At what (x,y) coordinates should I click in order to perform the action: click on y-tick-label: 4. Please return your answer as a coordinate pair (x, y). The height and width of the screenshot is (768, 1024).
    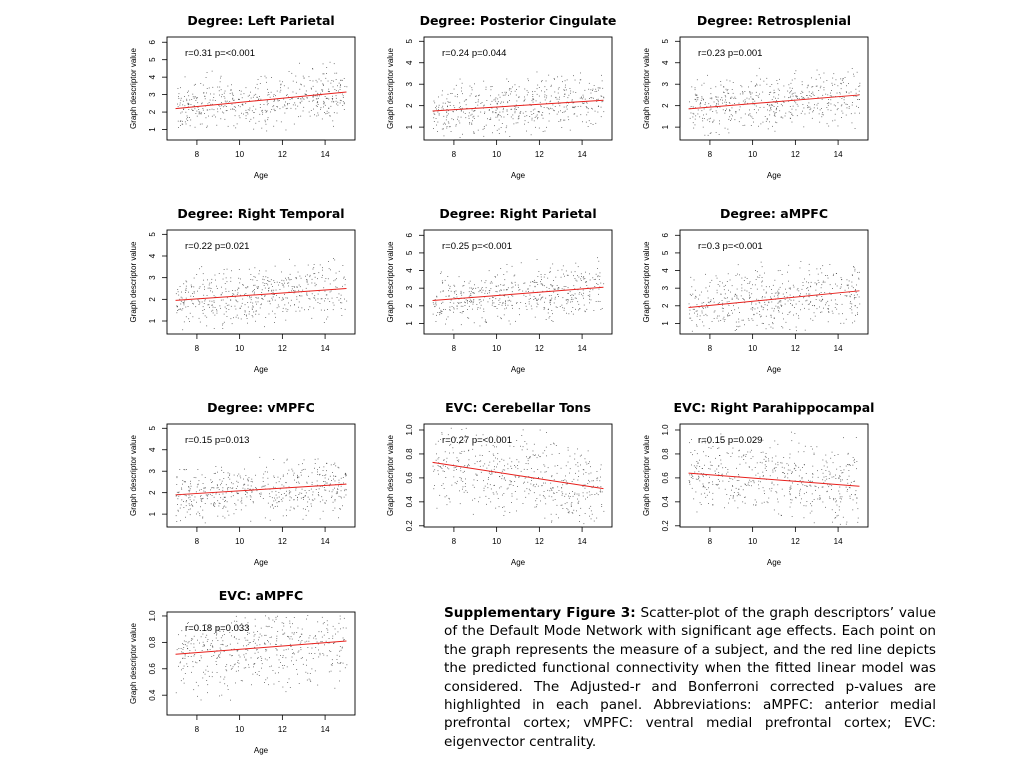
    Looking at the image, I should click on (152, 449).